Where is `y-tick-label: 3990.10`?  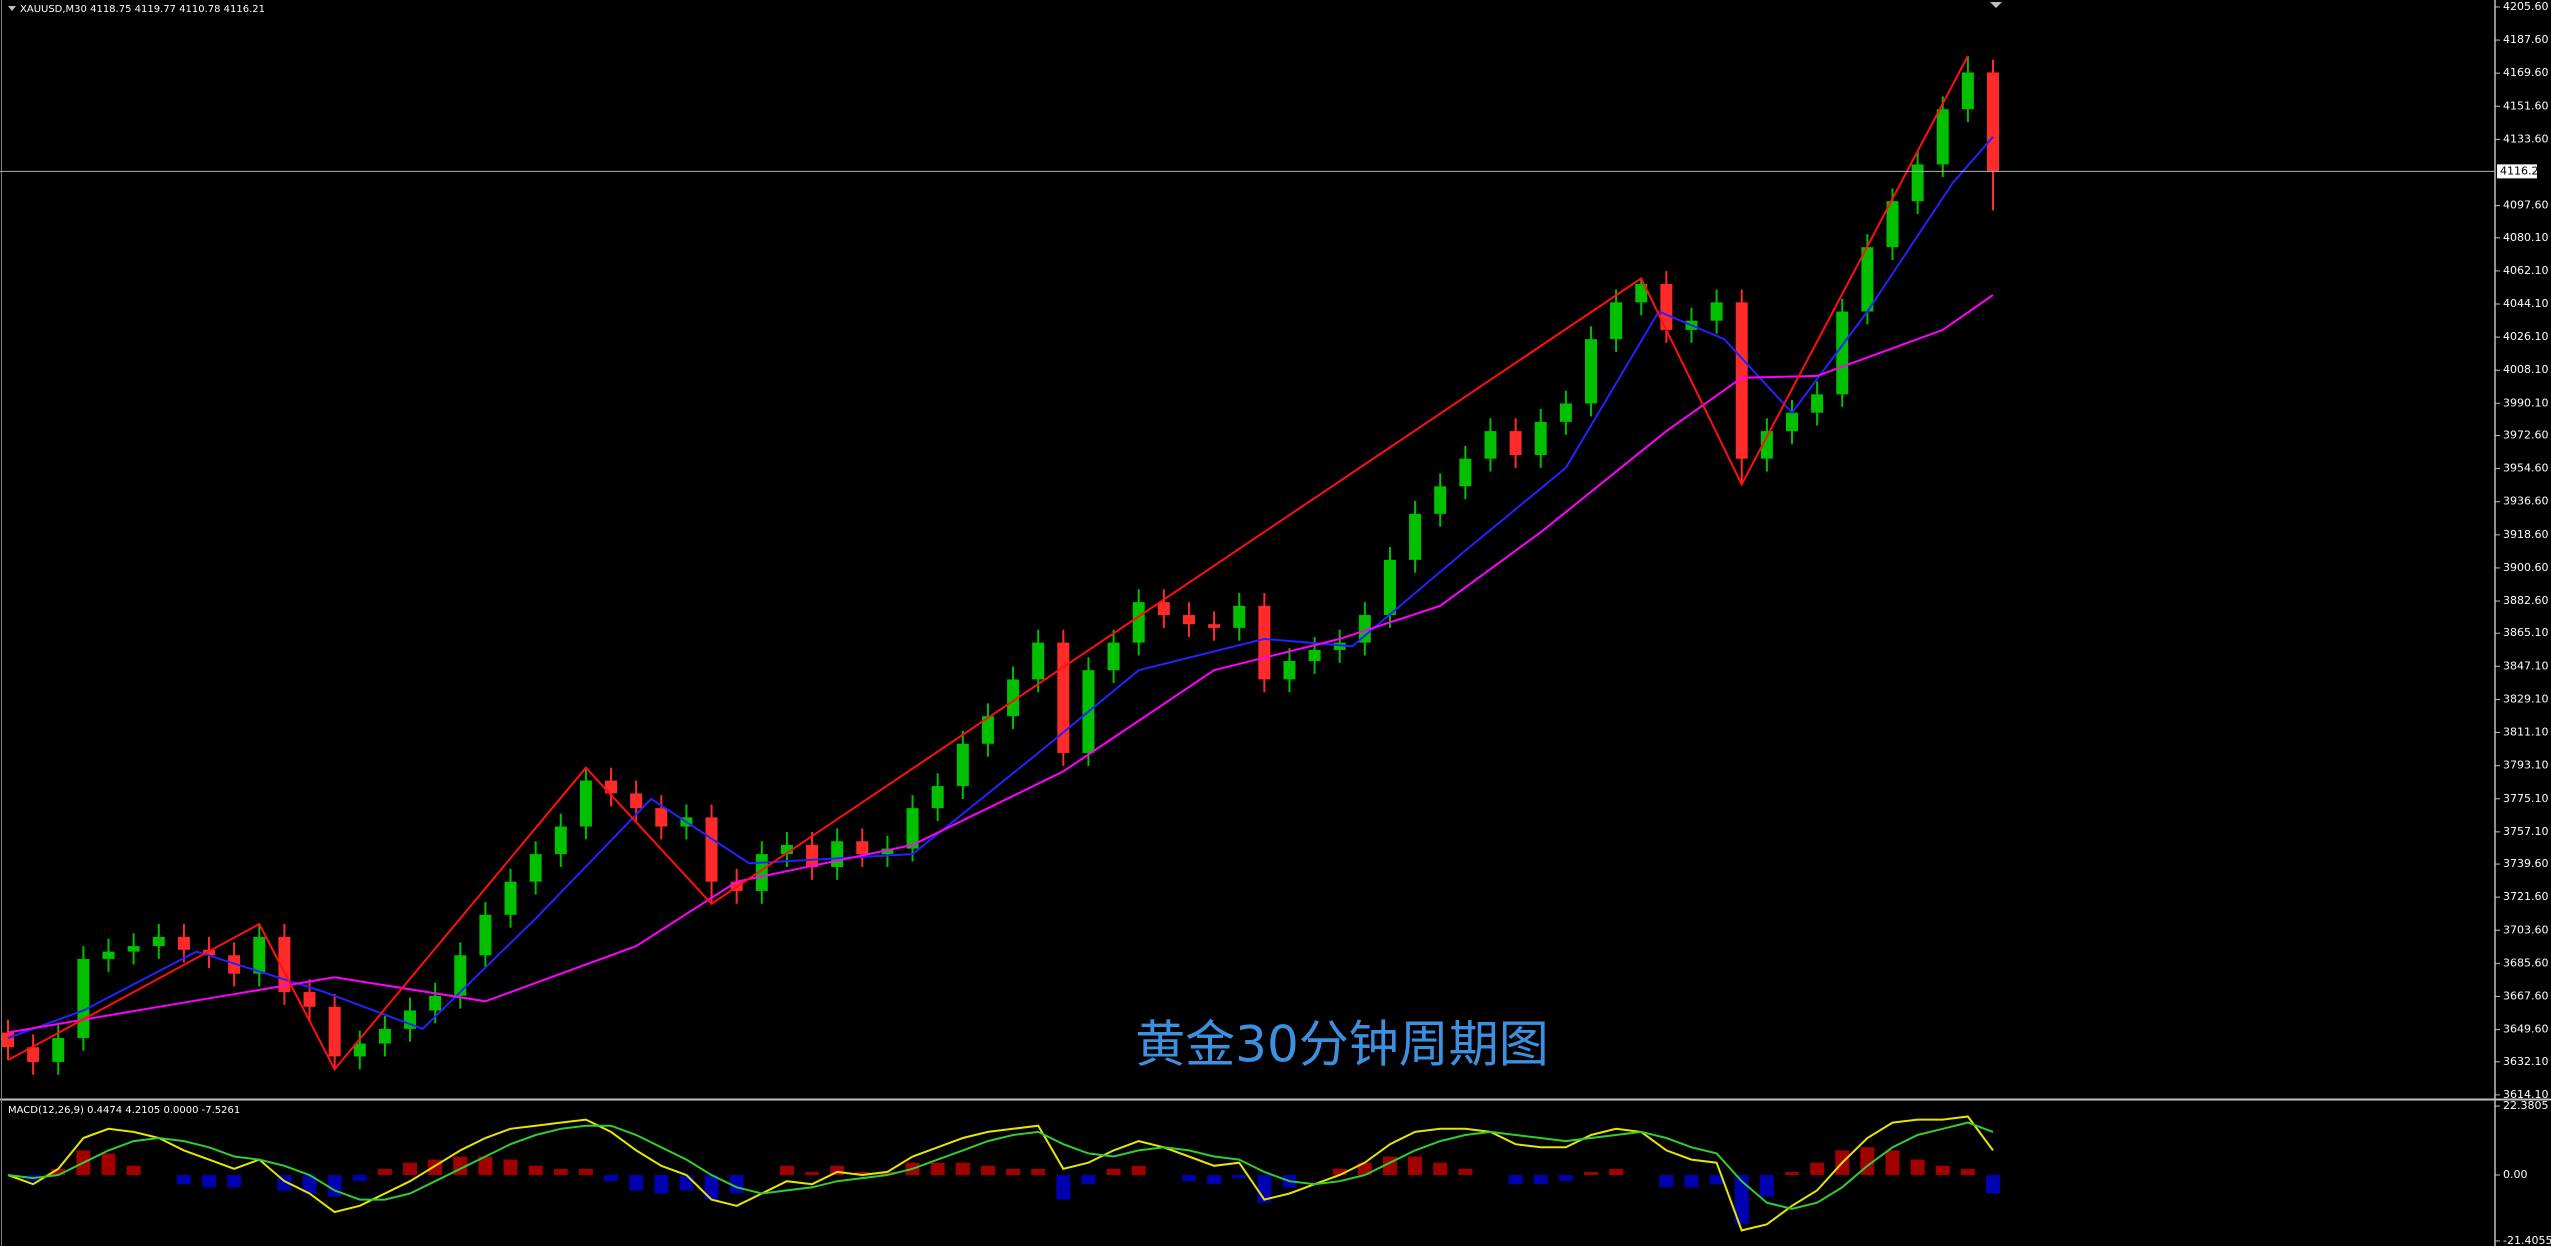 y-tick-label: 3990.10 is located at coordinates (2526, 402).